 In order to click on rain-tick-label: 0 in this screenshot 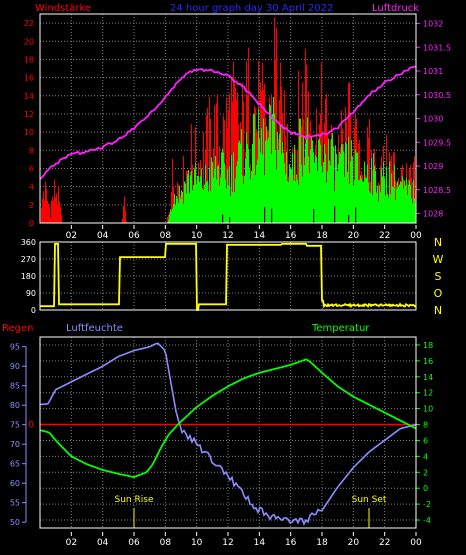, I will do `click(31, 426)`.